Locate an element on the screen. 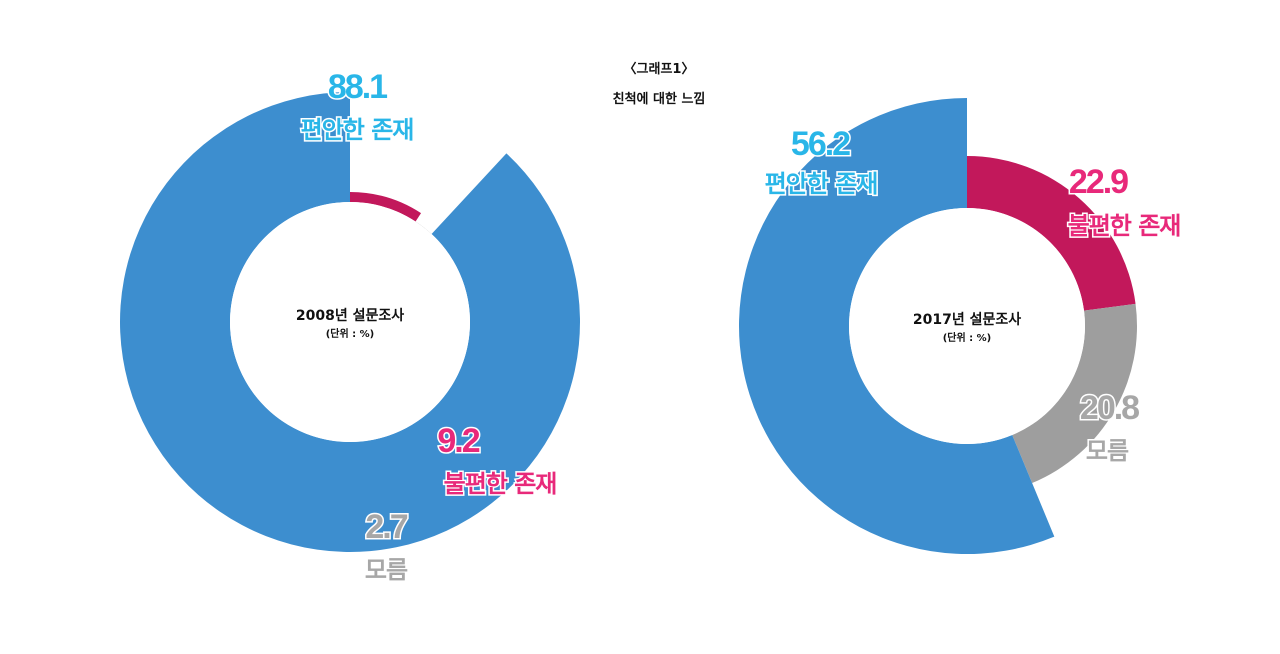 The width and height of the screenshot is (1280, 654). donut-center-title: 2017년 설문조사 is located at coordinates (967, 320).